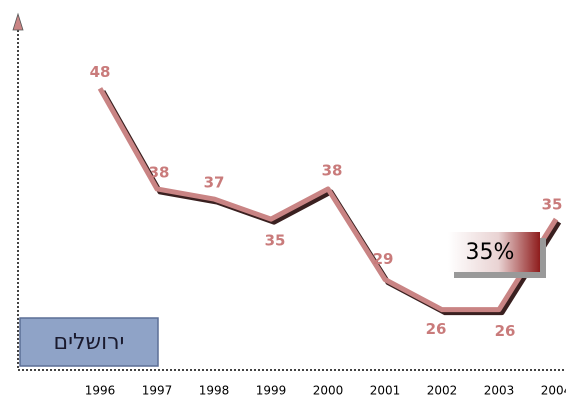 The height and width of the screenshot is (400, 566). What do you see at coordinates (490, 252) in the screenshot?
I see `annotation: 35%` at bounding box center [490, 252].